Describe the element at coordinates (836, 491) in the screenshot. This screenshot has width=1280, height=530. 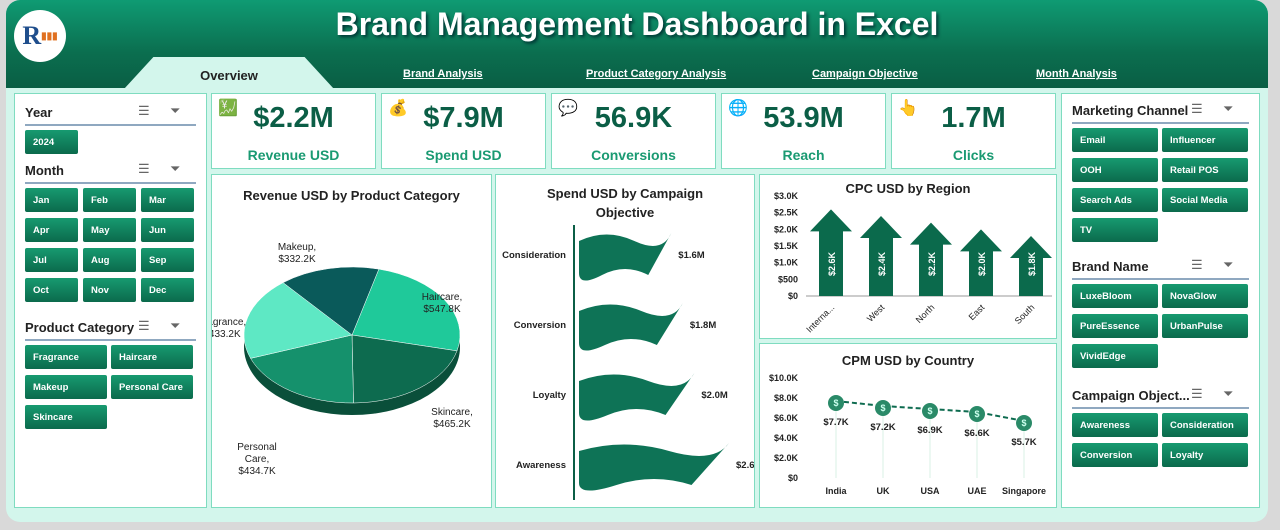
I see `x-tick-label: India` at that location.